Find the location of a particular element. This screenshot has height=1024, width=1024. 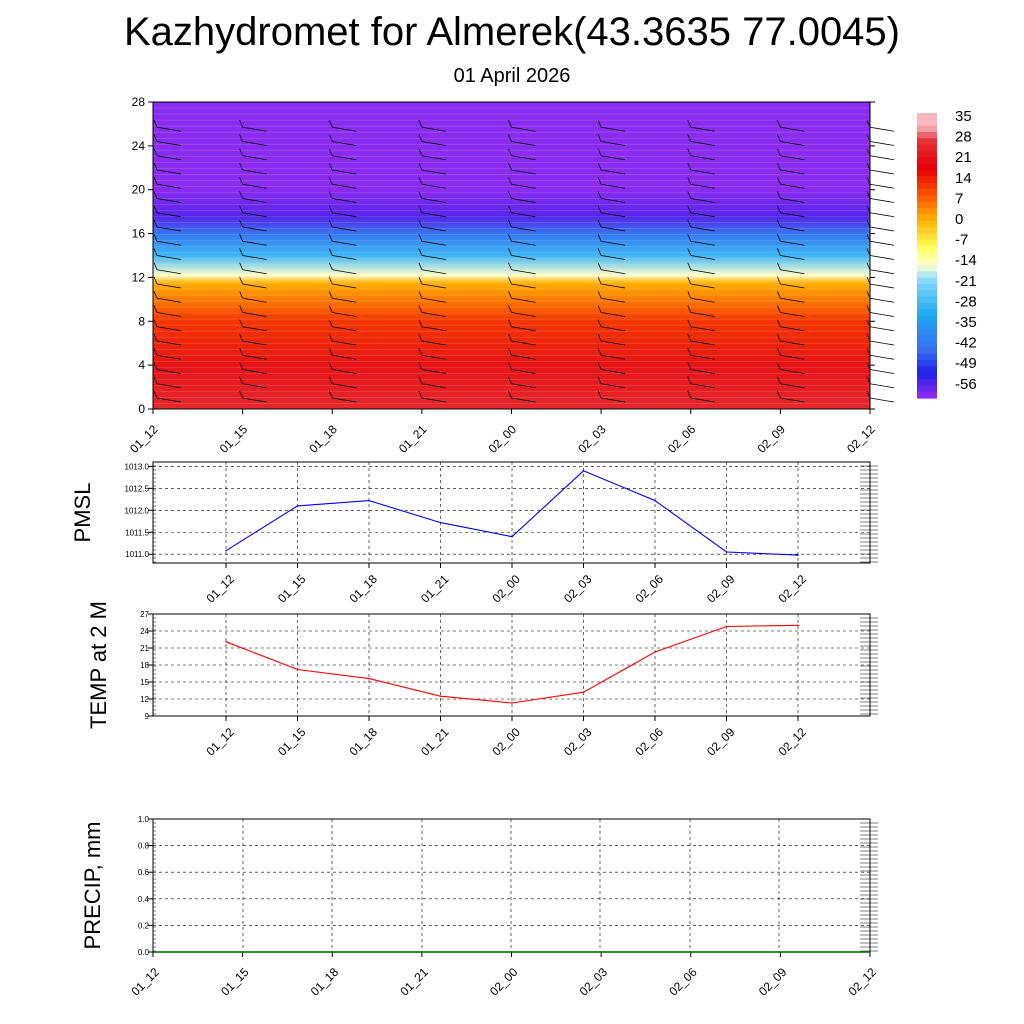

colorbar-label: 21 is located at coordinates (963, 157).